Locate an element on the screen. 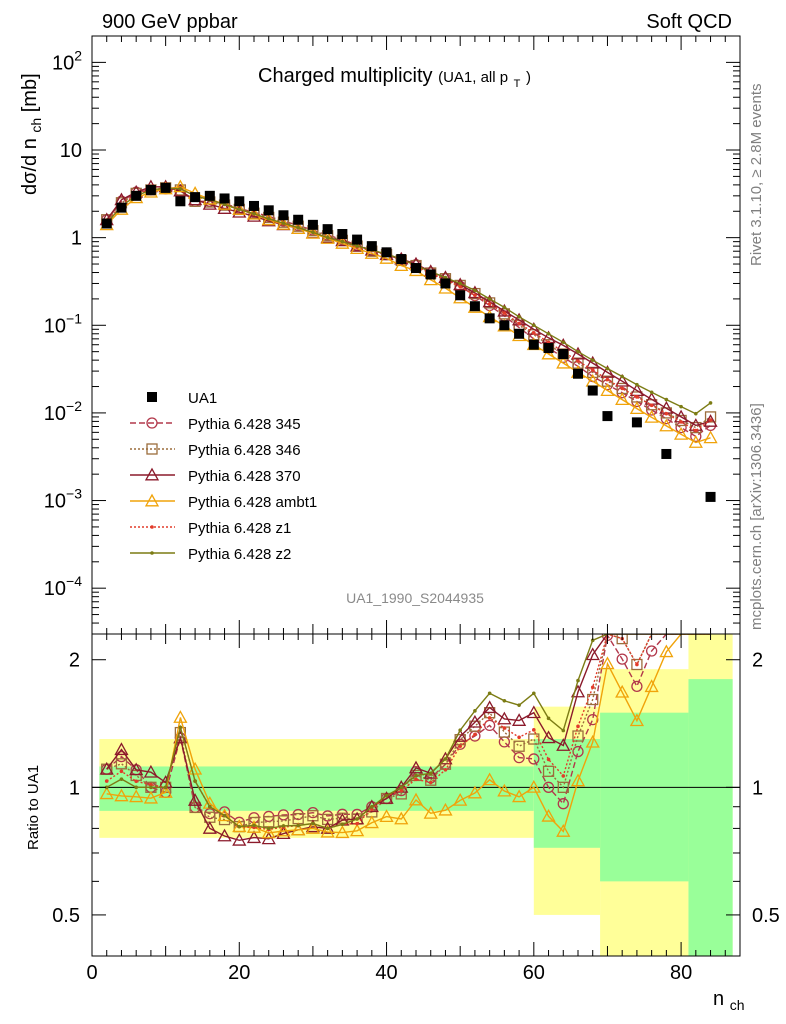 Image resolution: width=786 pixels, height=1024 pixels. ratio-x-tick-label: 60 is located at coordinates (534, 973).